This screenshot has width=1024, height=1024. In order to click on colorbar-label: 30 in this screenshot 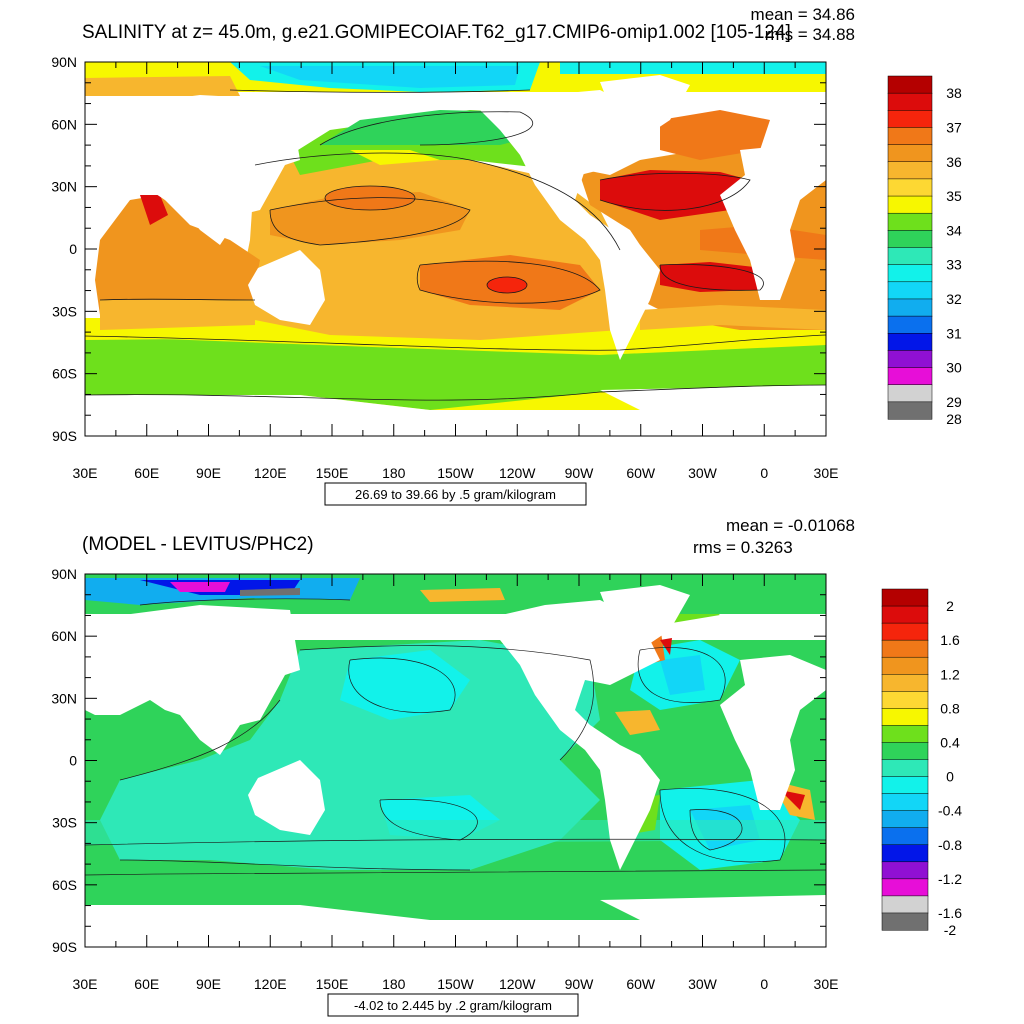, I will do `click(954, 368)`.